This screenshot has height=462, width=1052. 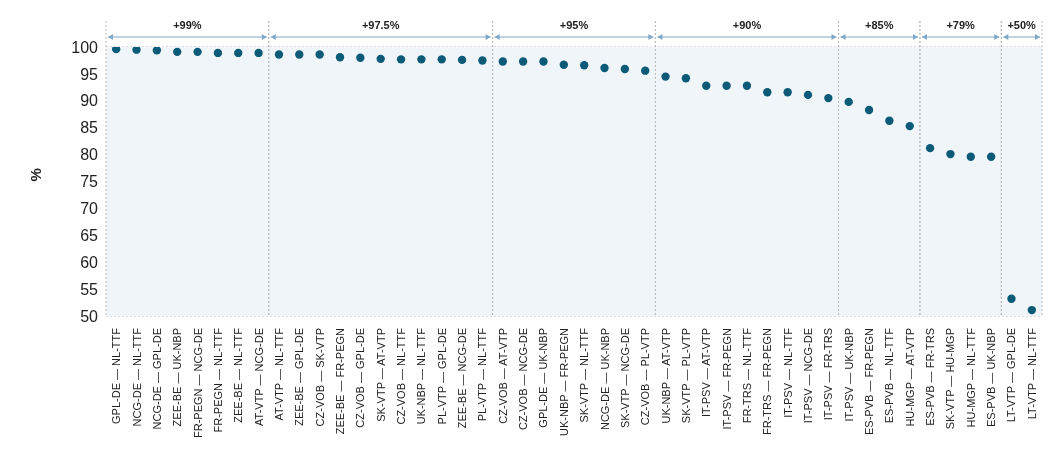 I want to click on x-tick-label: PL-VTP — NL-TTF, so click(x=482, y=374).